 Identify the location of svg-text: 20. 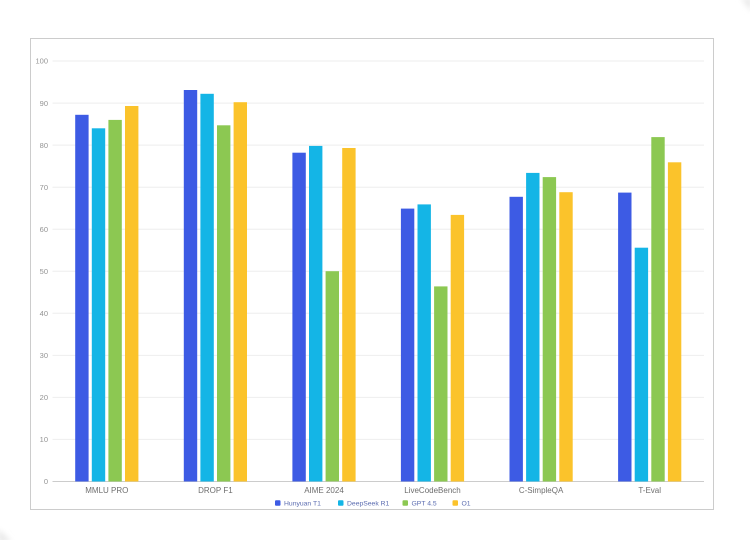
(44, 397).